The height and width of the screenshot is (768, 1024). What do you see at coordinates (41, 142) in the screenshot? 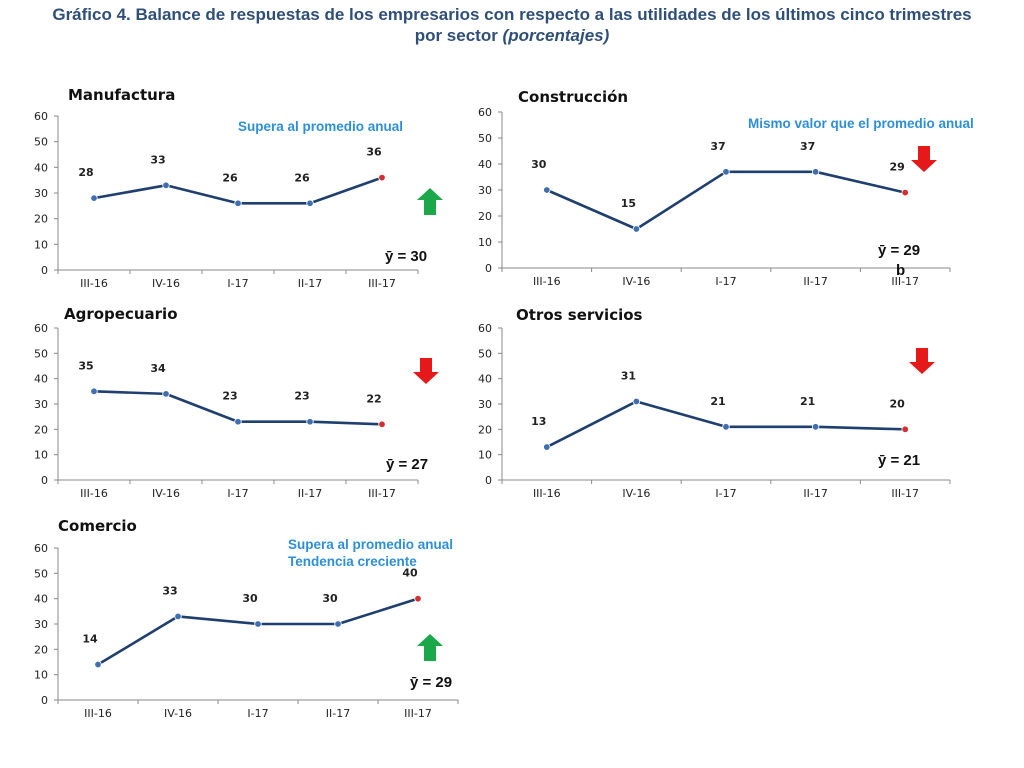
I see `chart-1-y-tick-label: 50` at bounding box center [41, 142].